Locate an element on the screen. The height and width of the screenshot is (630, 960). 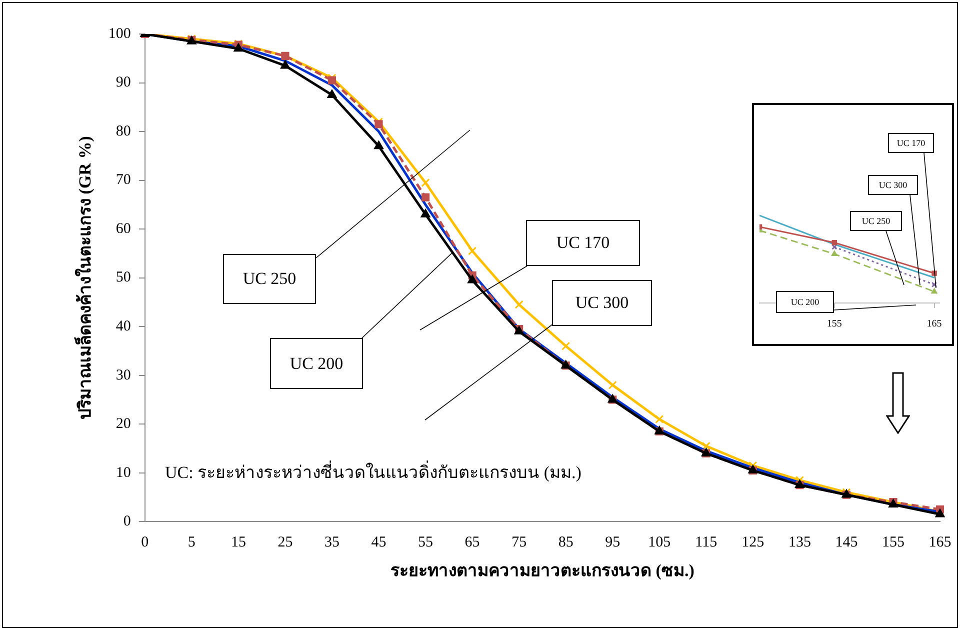
x-tick-label: 15 is located at coordinates (238, 542).